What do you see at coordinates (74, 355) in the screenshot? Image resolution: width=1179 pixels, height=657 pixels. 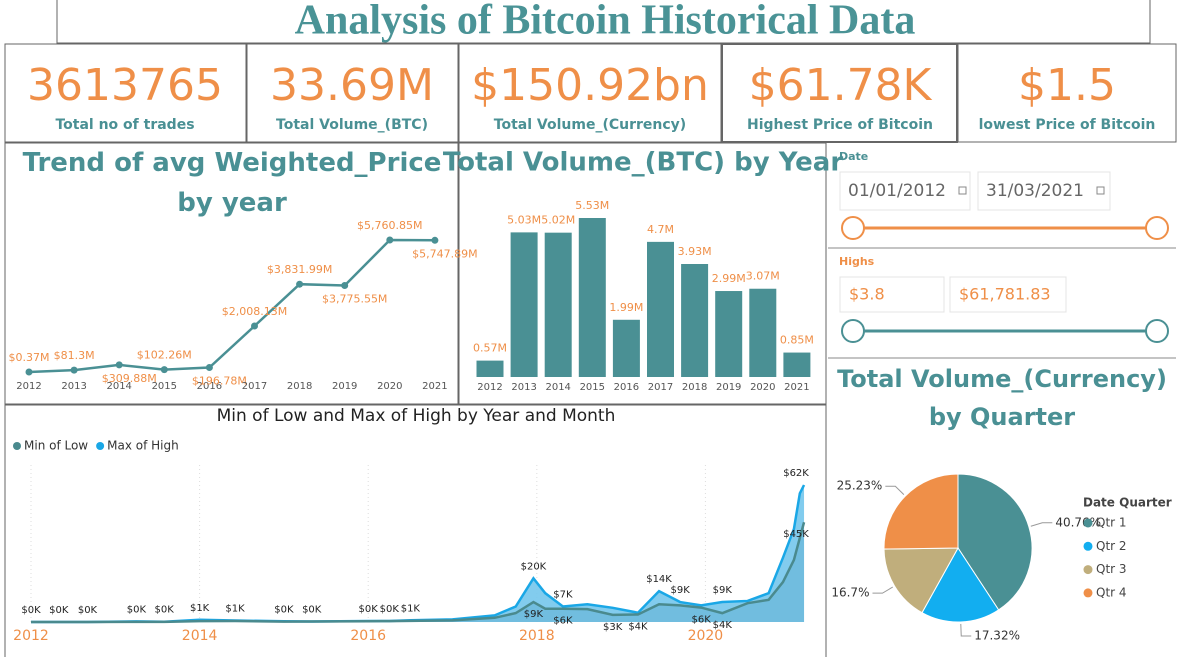 I see `data-label: $81.3M` at bounding box center [74, 355].